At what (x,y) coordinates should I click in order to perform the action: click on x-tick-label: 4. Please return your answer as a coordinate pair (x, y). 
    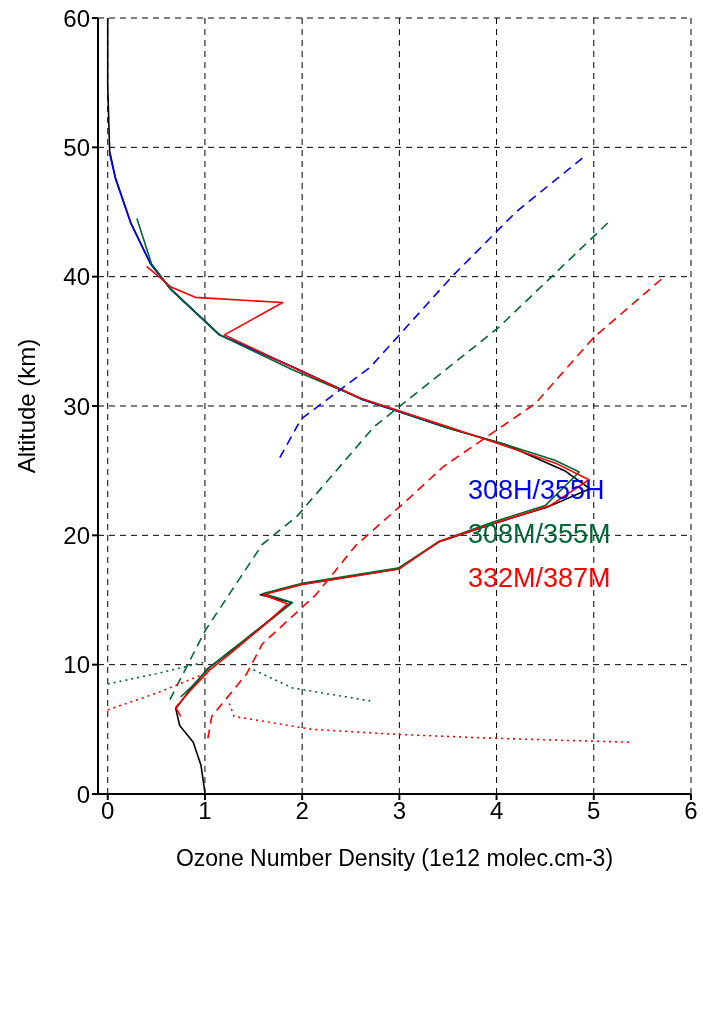
    Looking at the image, I should click on (496, 811).